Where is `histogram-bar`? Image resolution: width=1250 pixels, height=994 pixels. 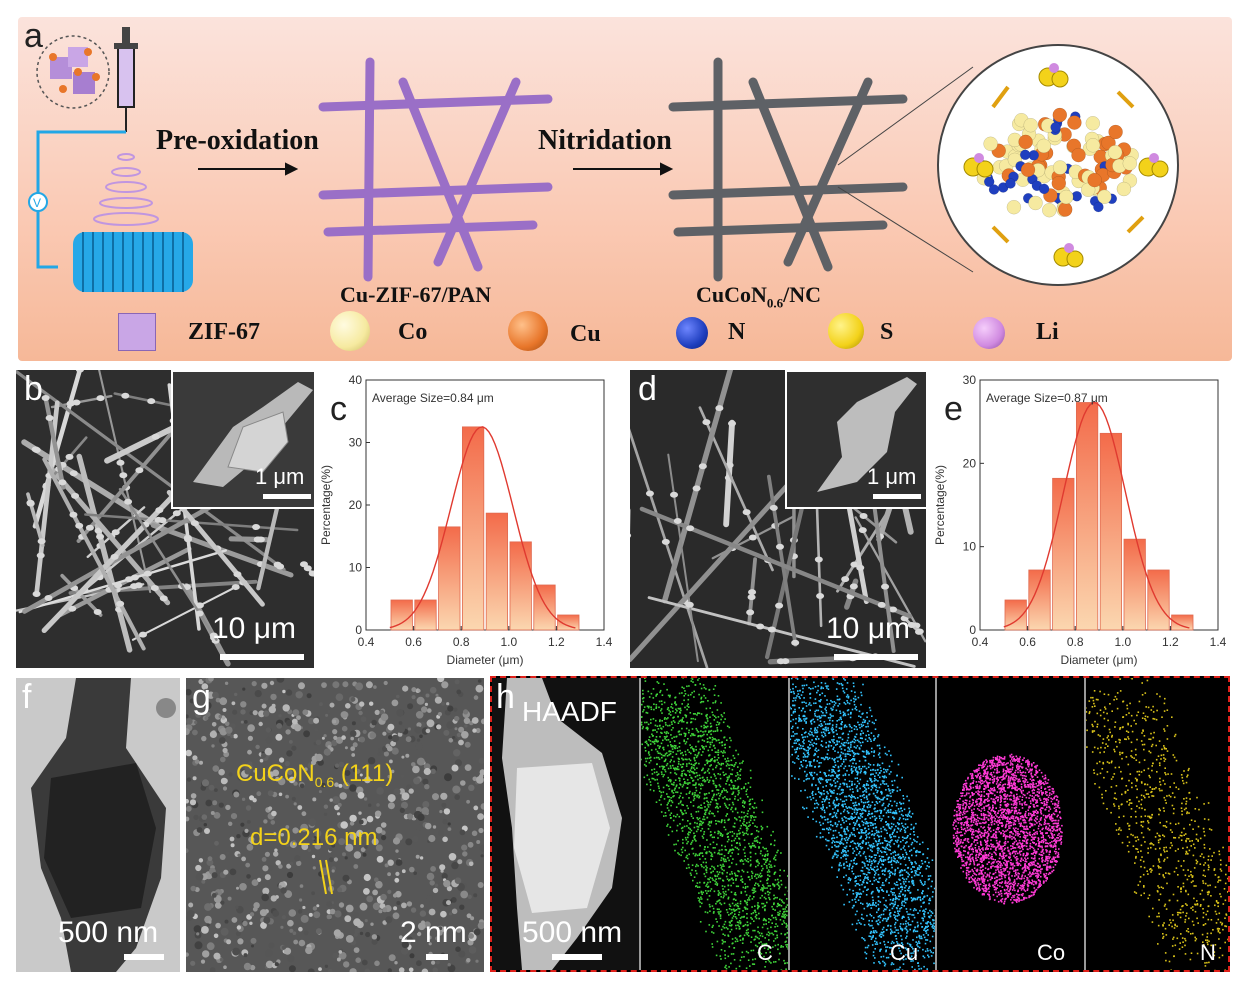
histogram-bar is located at coordinates (401, 615).